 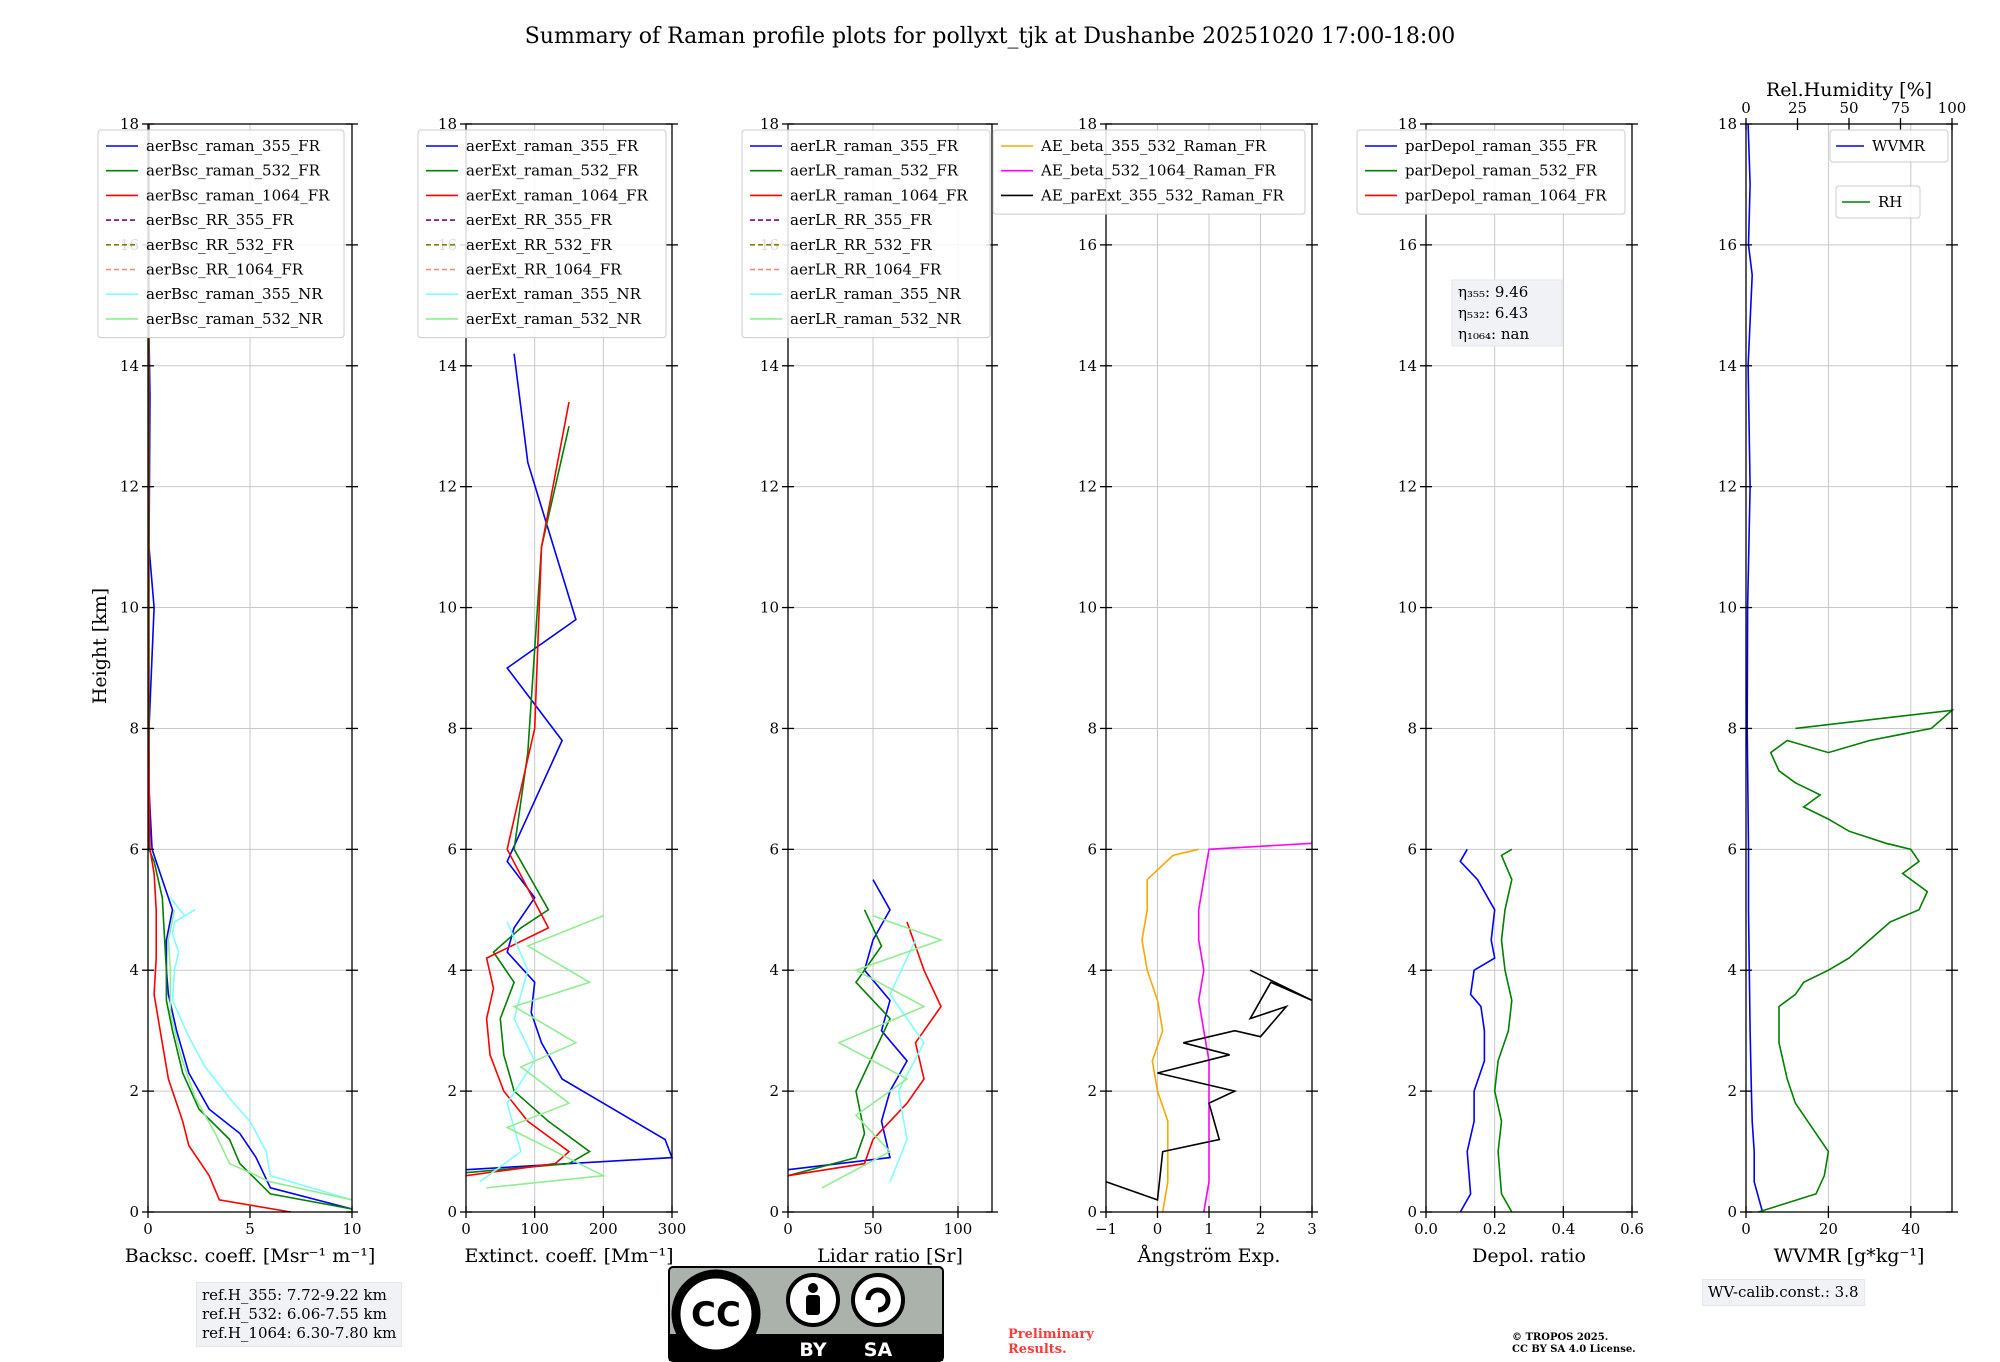 What do you see at coordinates (1493, 334) in the screenshot?
I see `eta-annotation-2: η₁₀₆₄: nan` at bounding box center [1493, 334].